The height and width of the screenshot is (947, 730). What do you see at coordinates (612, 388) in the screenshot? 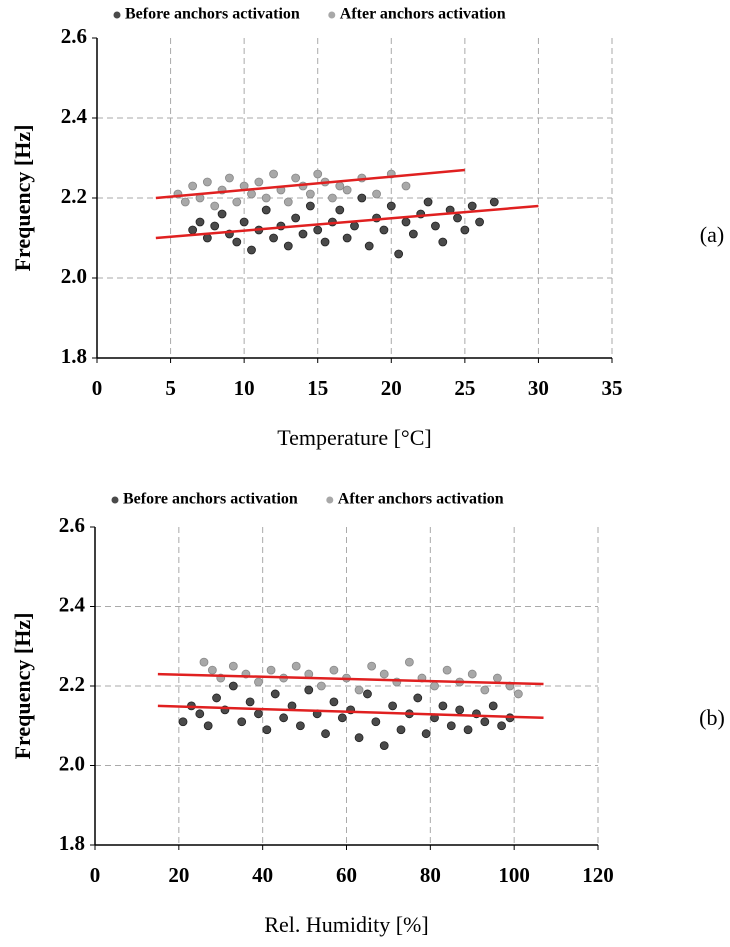
I see `x-tick-label: 35` at bounding box center [612, 388].